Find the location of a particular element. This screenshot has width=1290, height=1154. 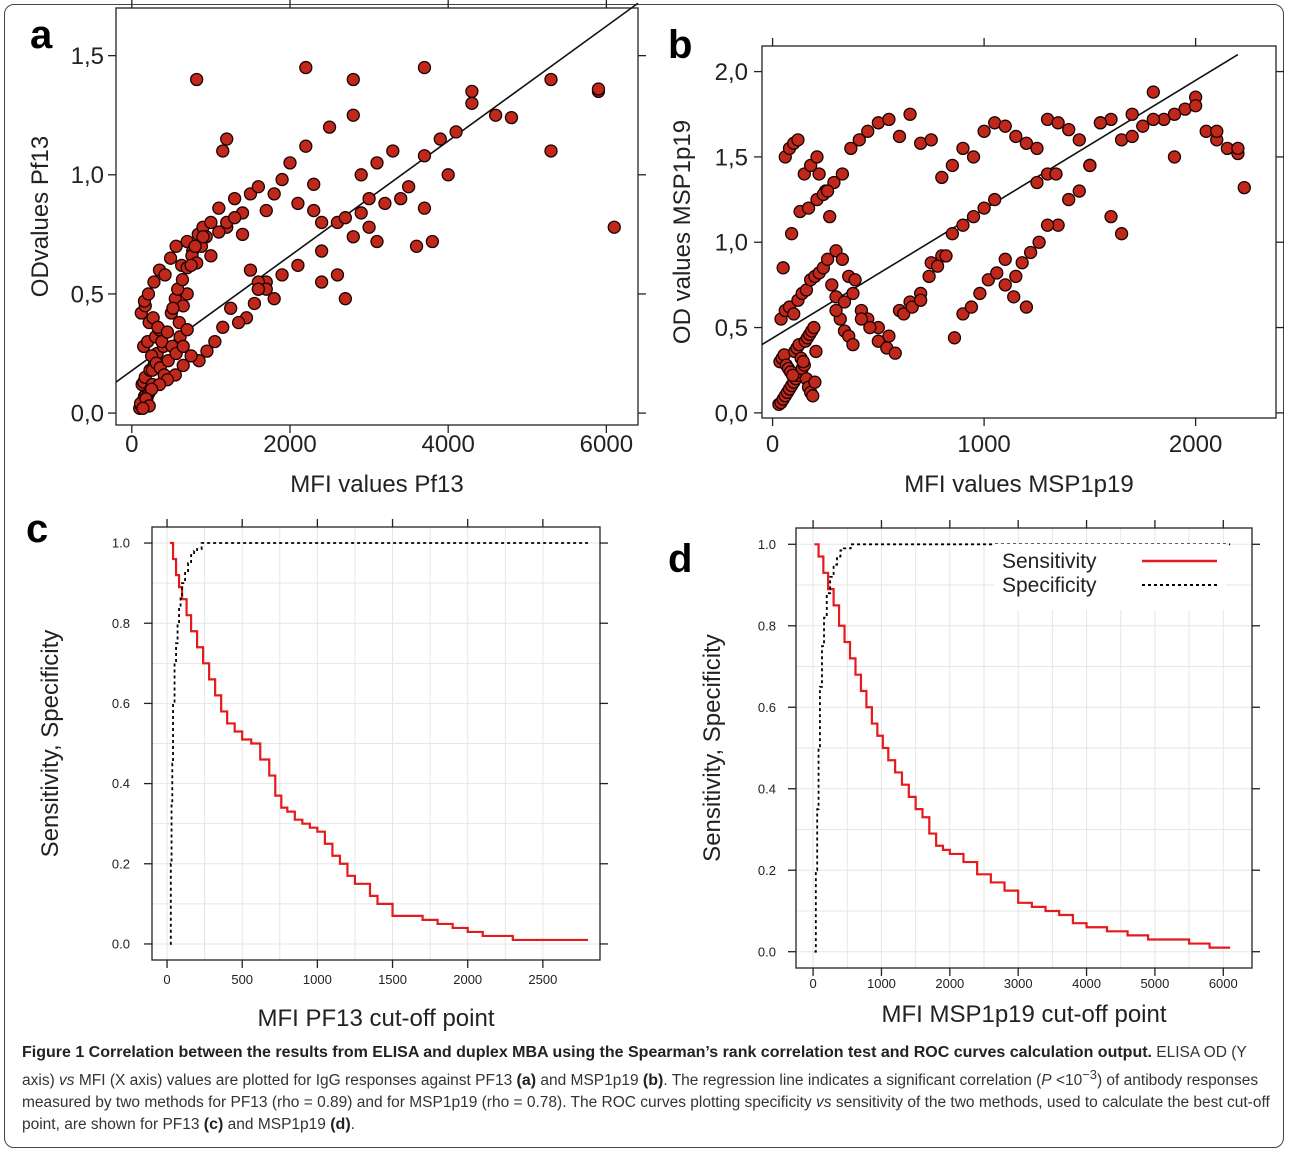

x-tick-label: 3000 is located at coordinates (1018, 983).